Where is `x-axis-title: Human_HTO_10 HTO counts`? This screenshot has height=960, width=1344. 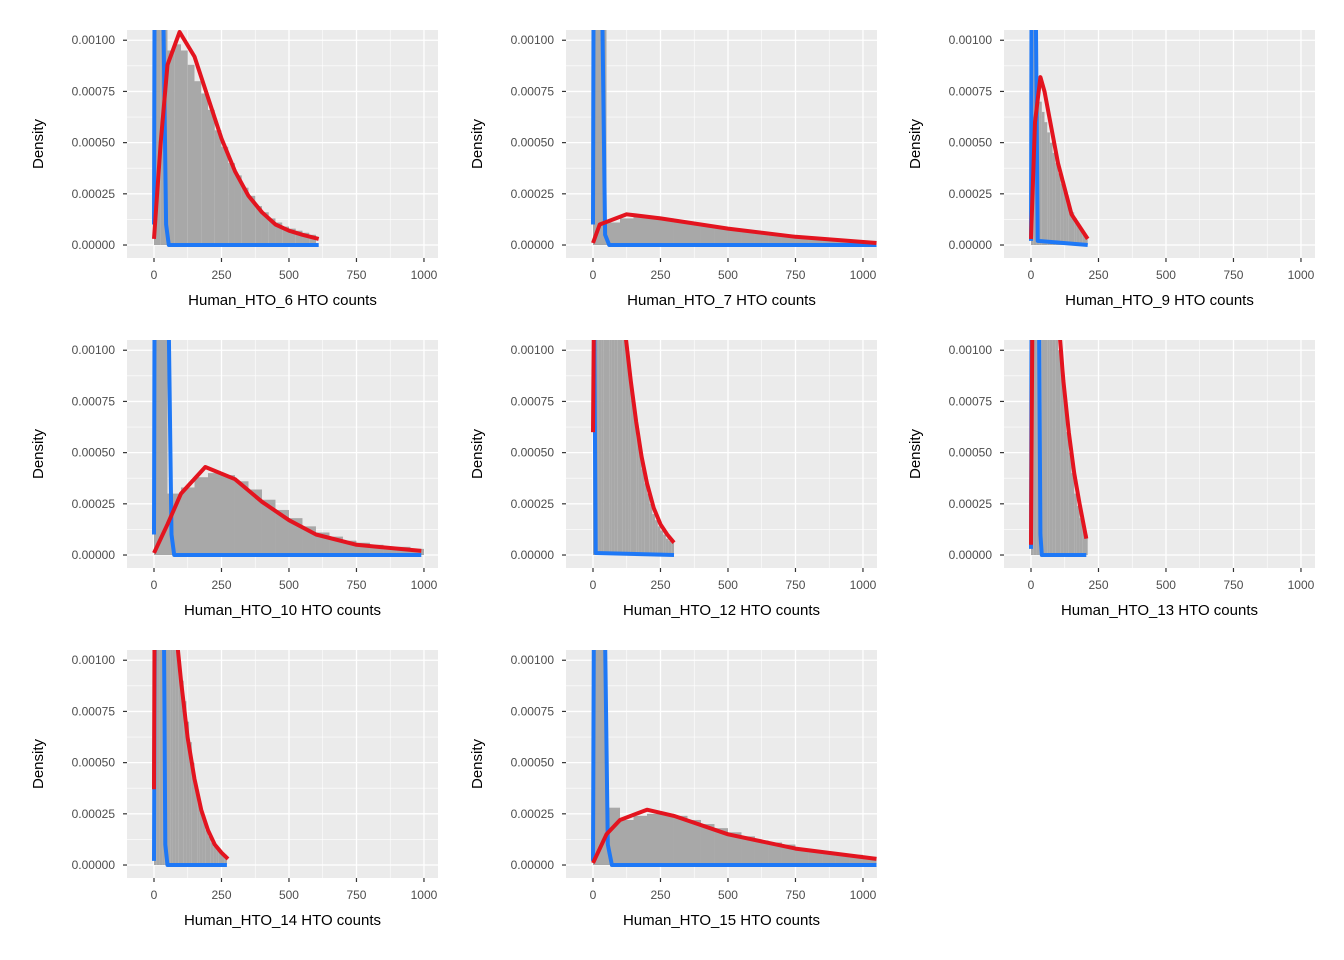 x-axis-title: Human_HTO_10 HTO counts is located at coordinates (282, 610).